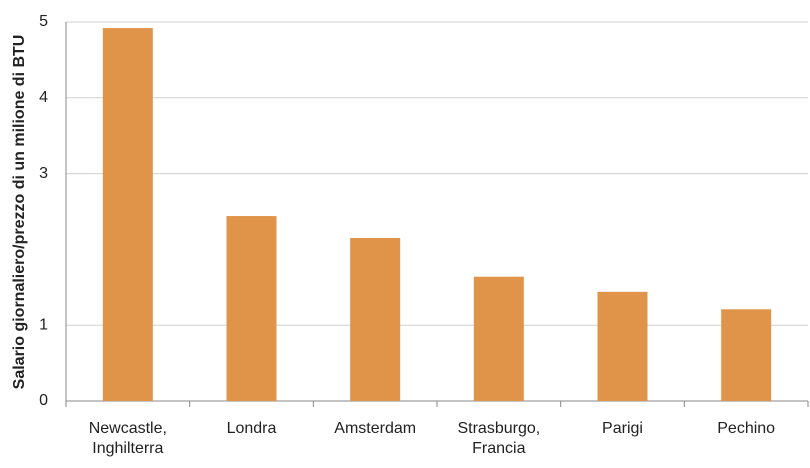  What do you see at coordinates (128, 438) in the screenshot?
I see `x-tick-label: Newcastle, Inghilterra` at bounding box center [128, 438].